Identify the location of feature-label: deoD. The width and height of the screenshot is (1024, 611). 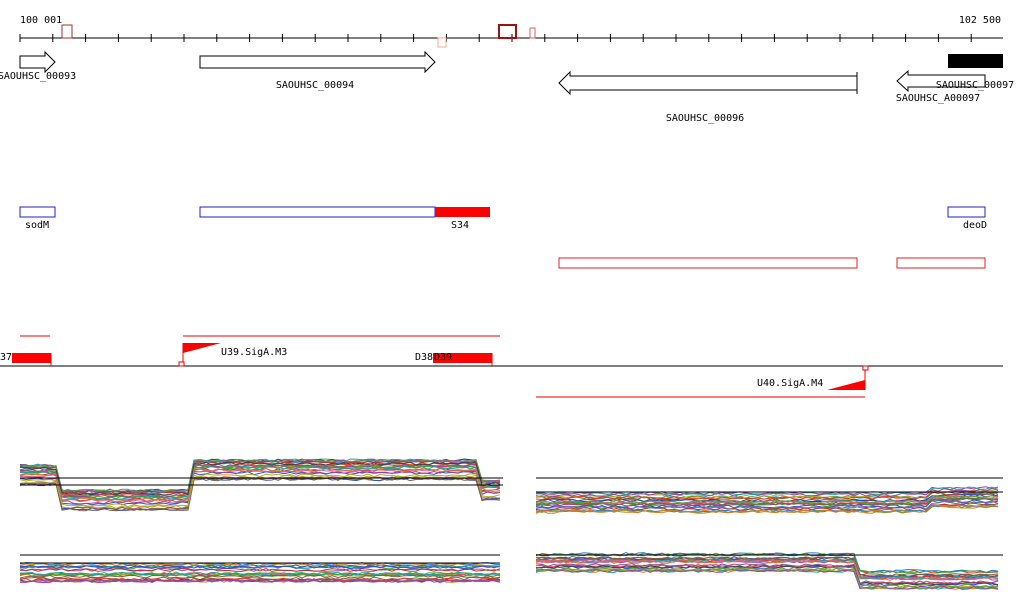
(975, 225).